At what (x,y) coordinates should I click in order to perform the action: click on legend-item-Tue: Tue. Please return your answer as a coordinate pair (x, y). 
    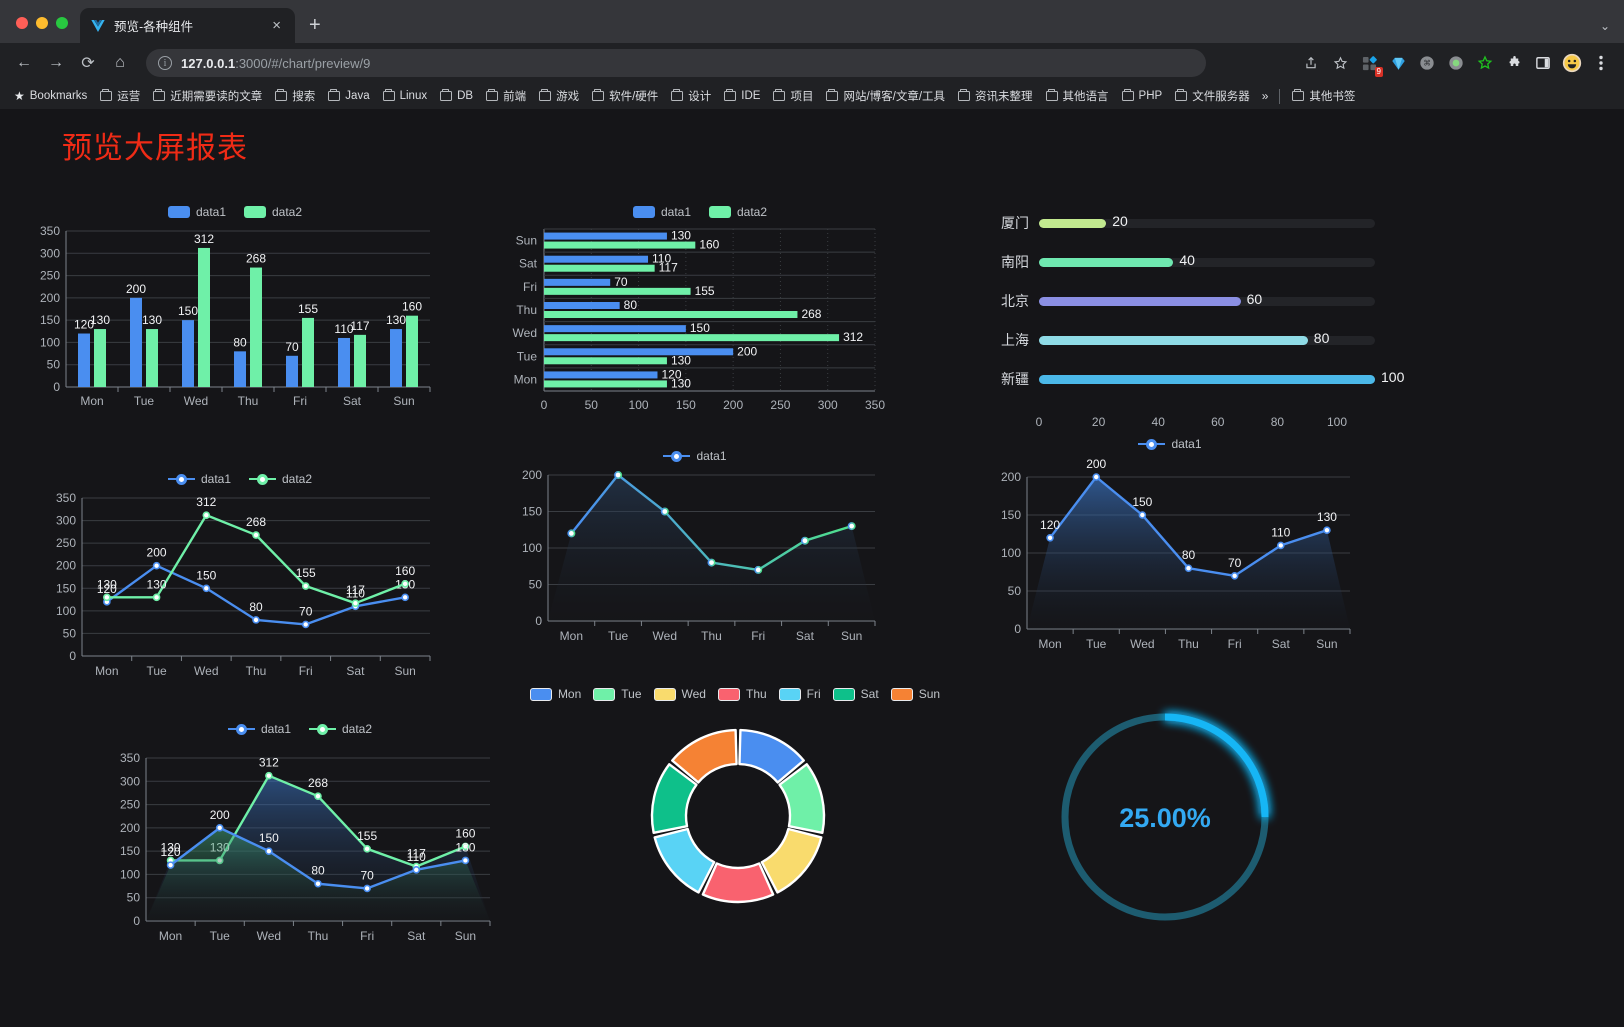
    Looking at the image, I should click on (617, 694).